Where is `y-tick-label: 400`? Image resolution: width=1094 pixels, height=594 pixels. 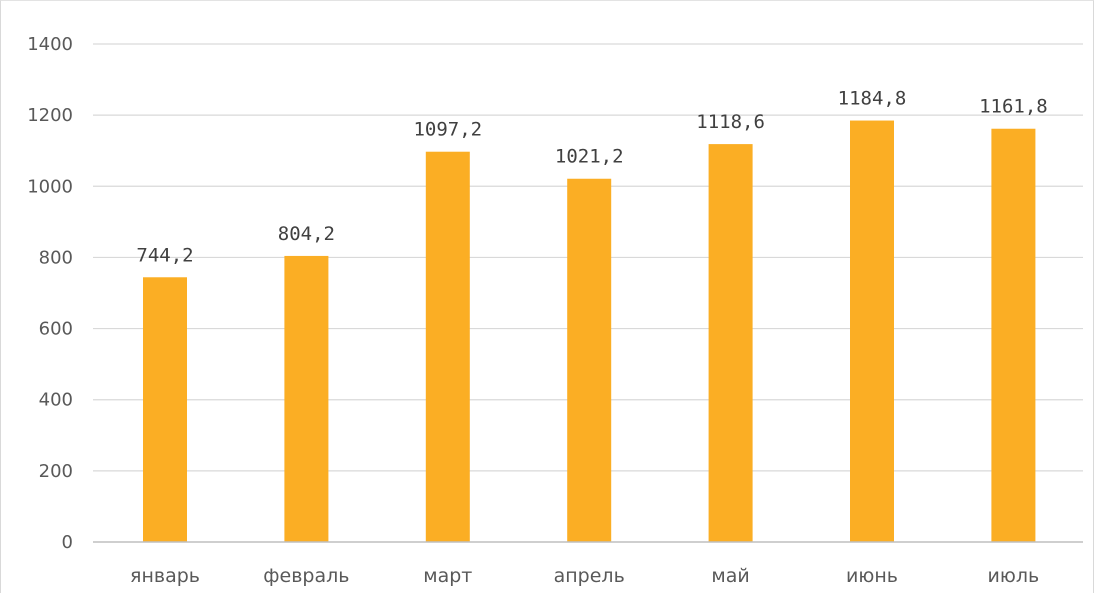
y-tick-label: 400 is located at coordinates (56, 400).